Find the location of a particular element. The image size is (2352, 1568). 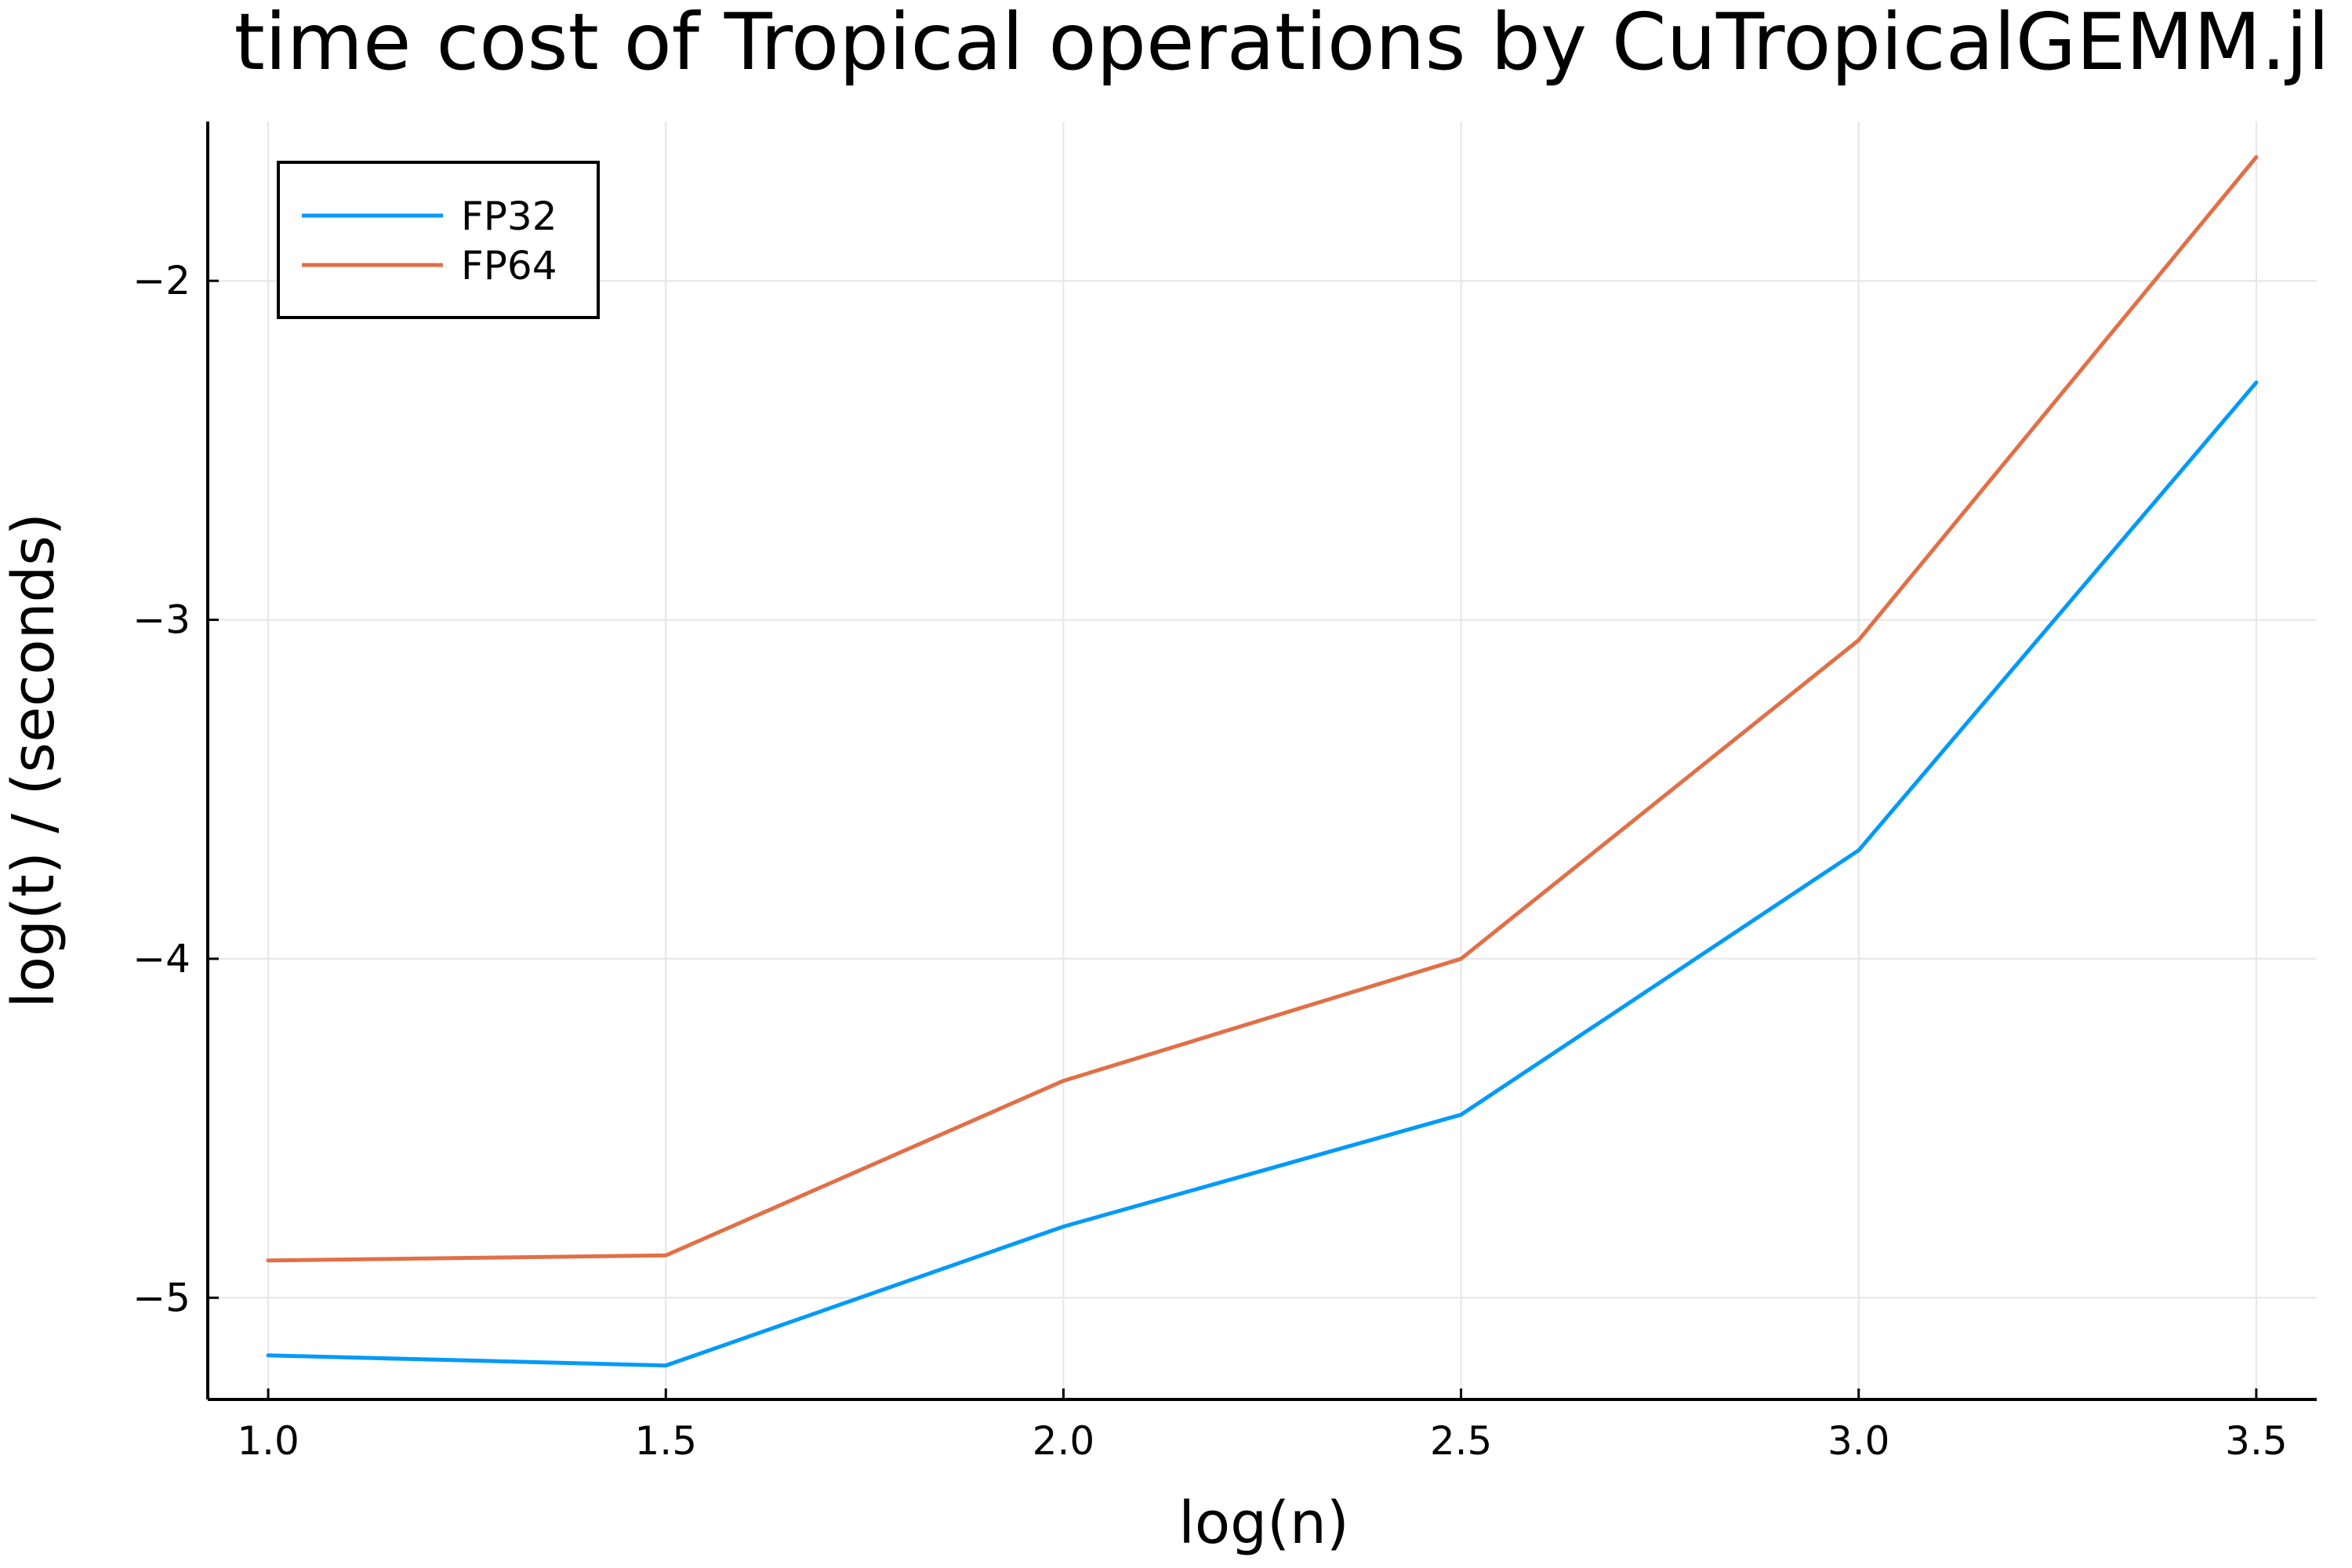

x-tick-label: 2.5 is located at coordinates (1461, 1441).